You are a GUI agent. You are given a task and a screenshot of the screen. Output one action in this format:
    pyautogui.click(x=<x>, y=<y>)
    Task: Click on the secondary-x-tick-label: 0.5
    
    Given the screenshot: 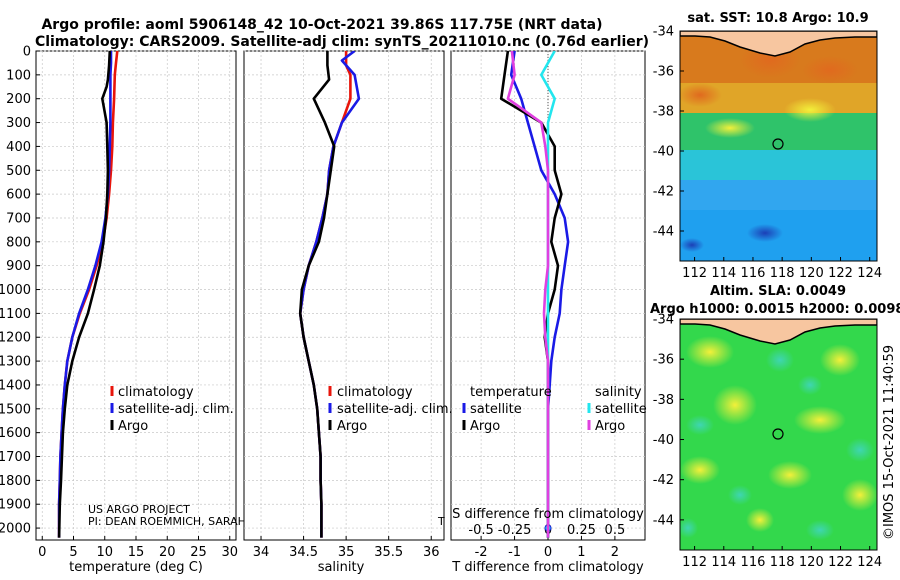 What is the action you would take?
    pyautogui.click(x=615, y=530)
    